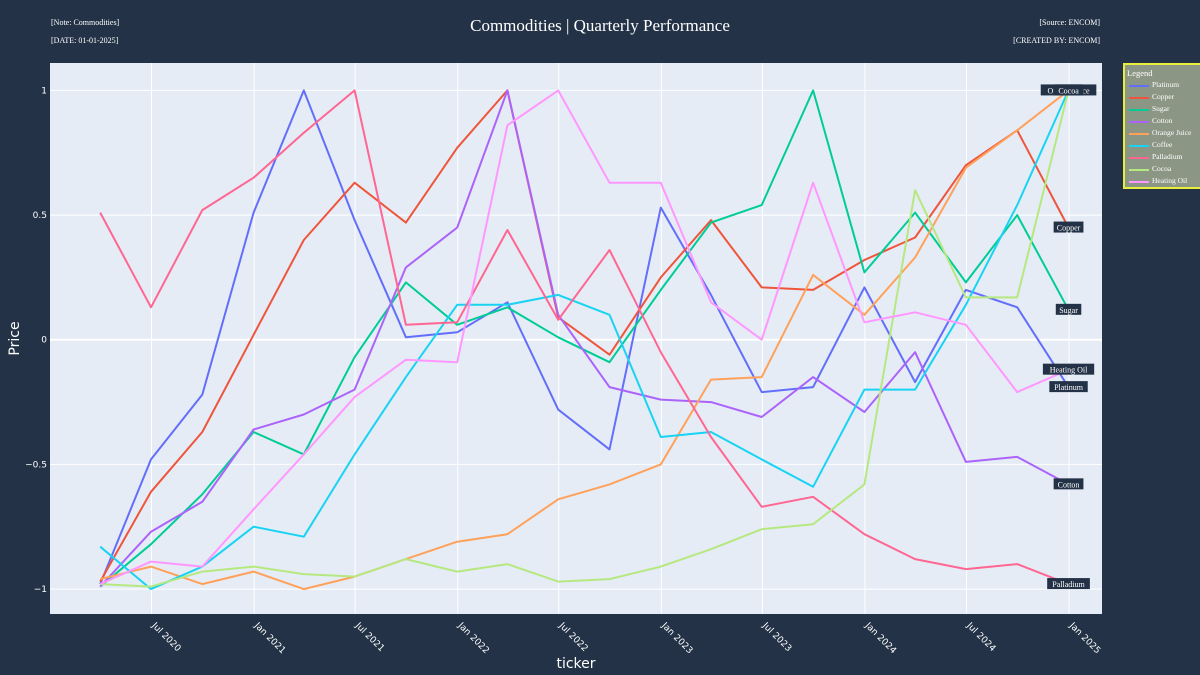 Image resolution: width=1200 pixels, height=675 pixels. What do you see at coordinates (1056, 40) in the screenshot?
I see `created-by-label: [CREATED BY: ENCOM]` at bounding box center [1056, 40].